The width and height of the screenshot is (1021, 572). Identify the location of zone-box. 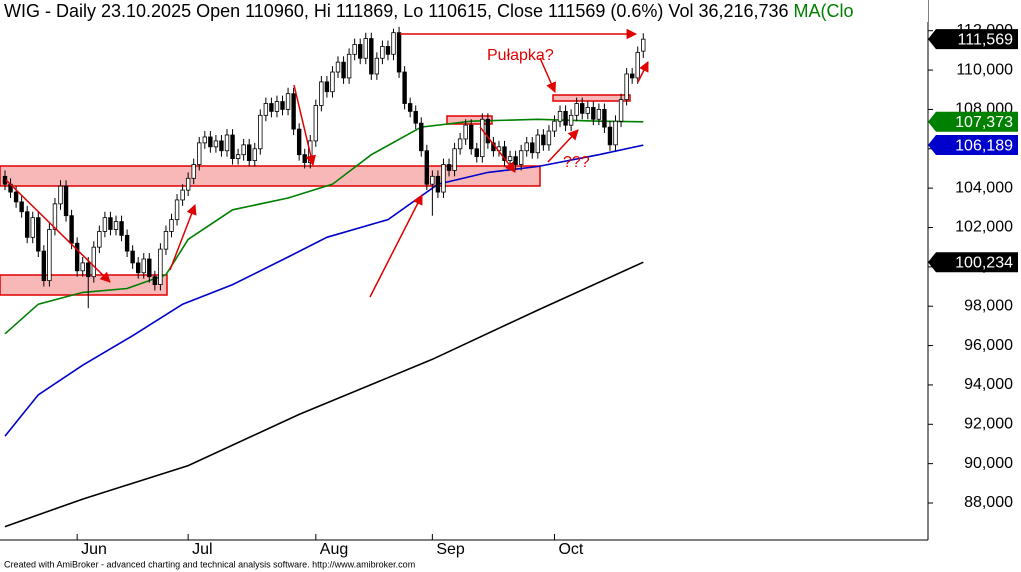
(270, 176).